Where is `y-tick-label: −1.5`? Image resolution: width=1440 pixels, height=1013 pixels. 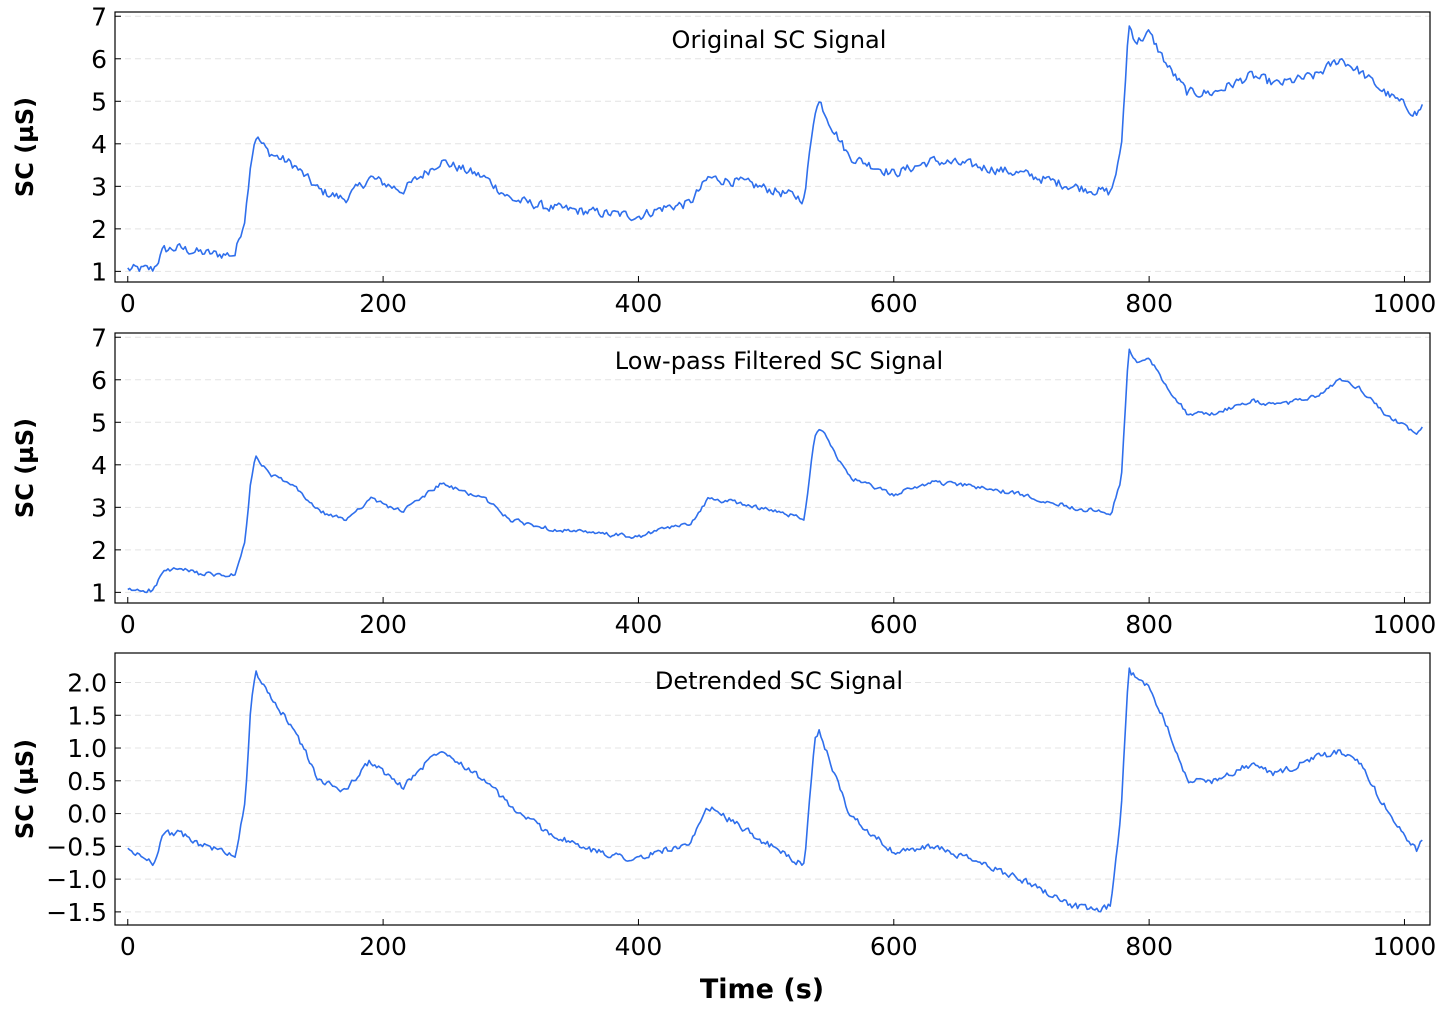
y-tick-label: −1.5 is located at coordinates (76, 912).